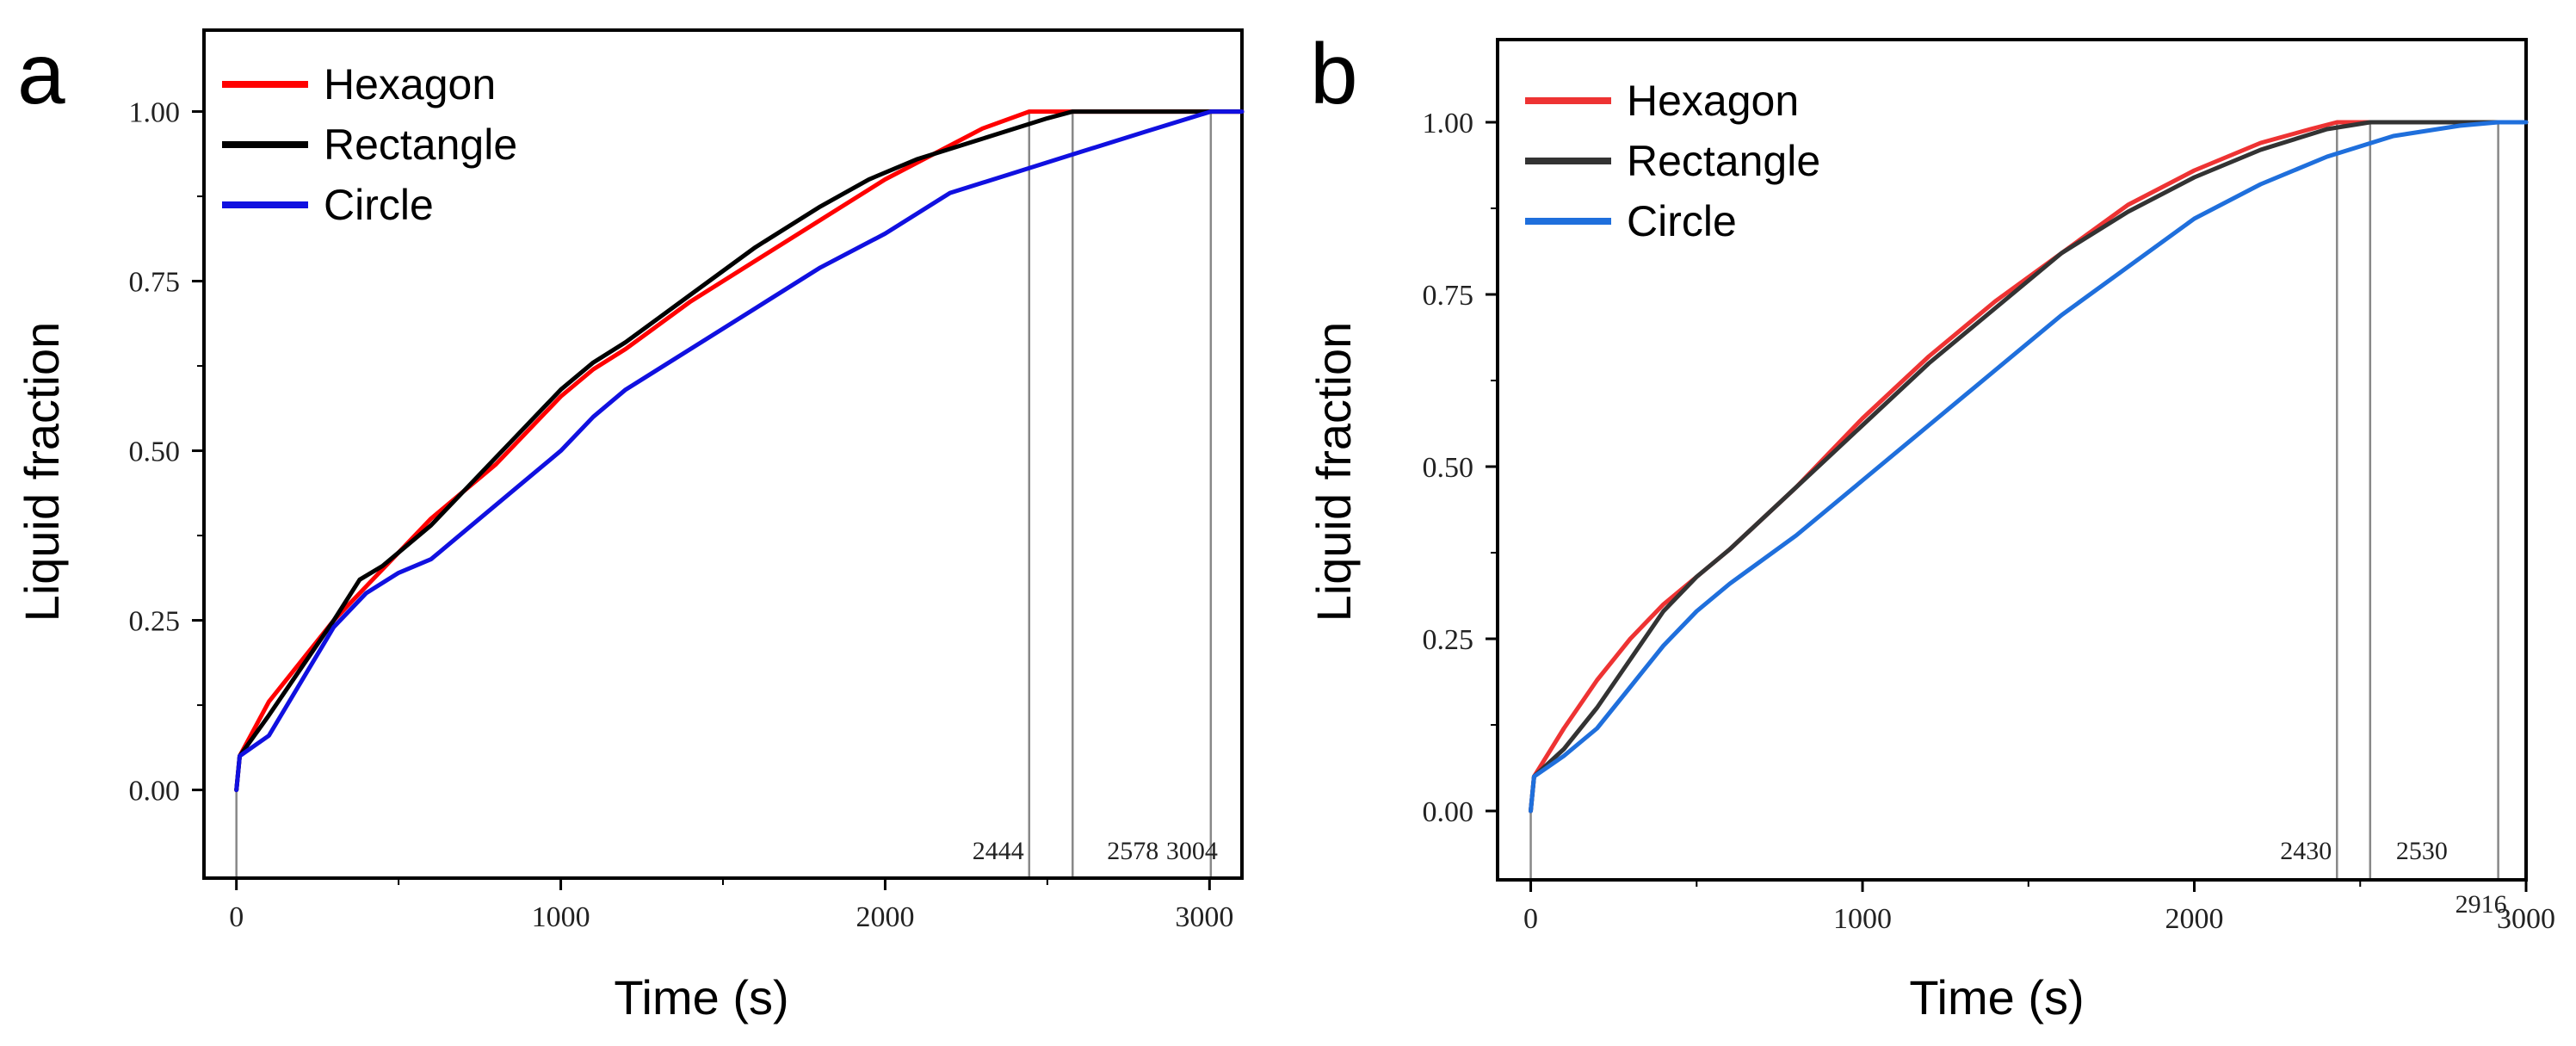 The image size is (2576, 1046). What do you see at coordinates (1132, 851) in the screenshot?
I see `reference-line-label: 2578` at bounding box center [1132, 851].